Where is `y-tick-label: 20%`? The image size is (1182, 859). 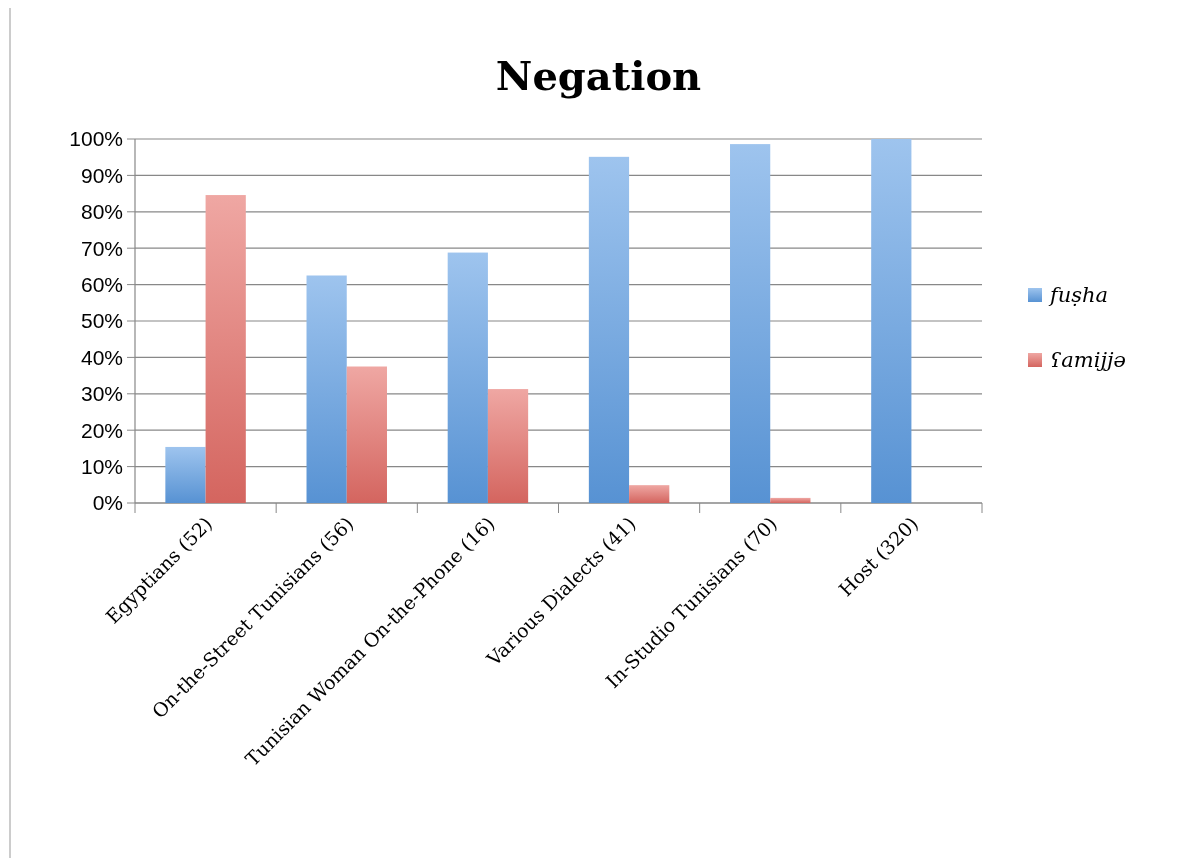 y-tick-label: 20% is located at coordinates (101, 430).